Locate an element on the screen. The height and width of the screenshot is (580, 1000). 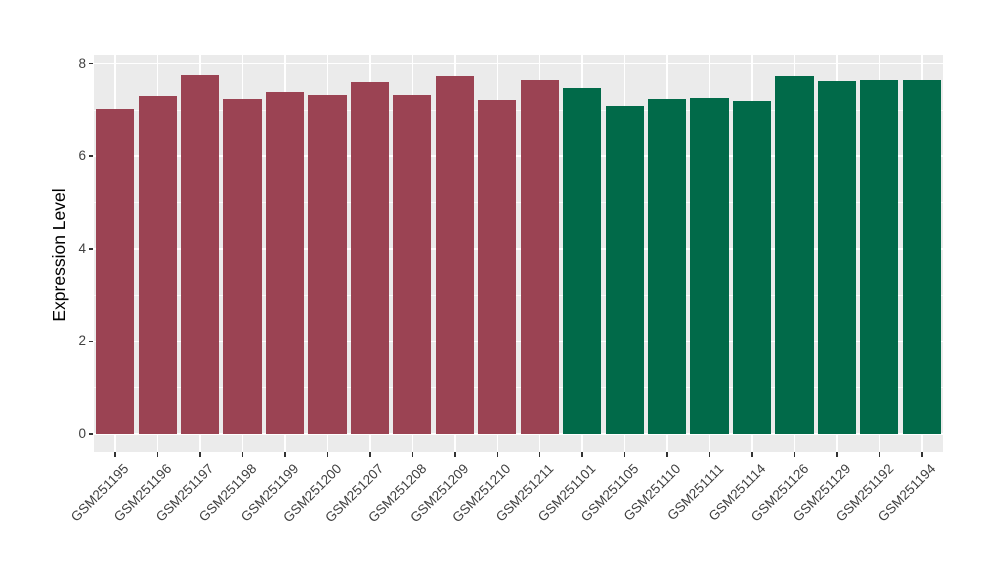
y-tick-label: 2 is located at coordinates (82, 341).